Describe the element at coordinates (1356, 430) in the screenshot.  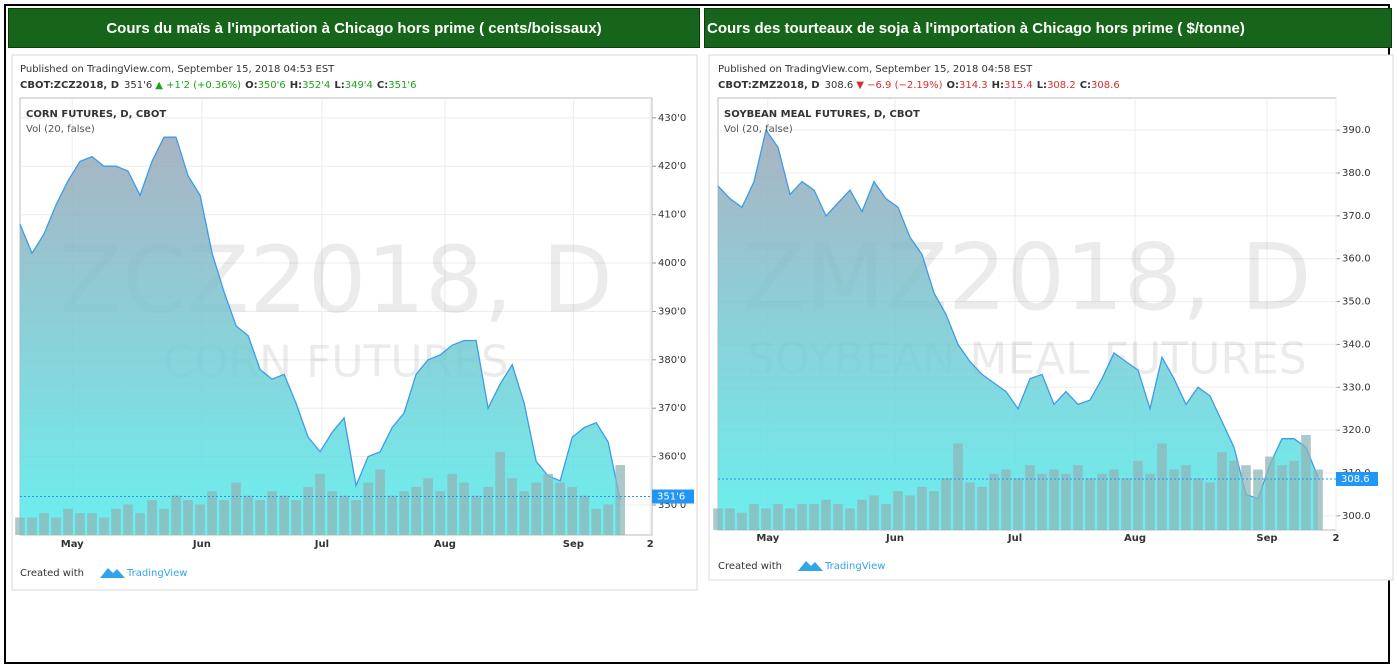
I see `y-tick-label: 320.0` at that location.